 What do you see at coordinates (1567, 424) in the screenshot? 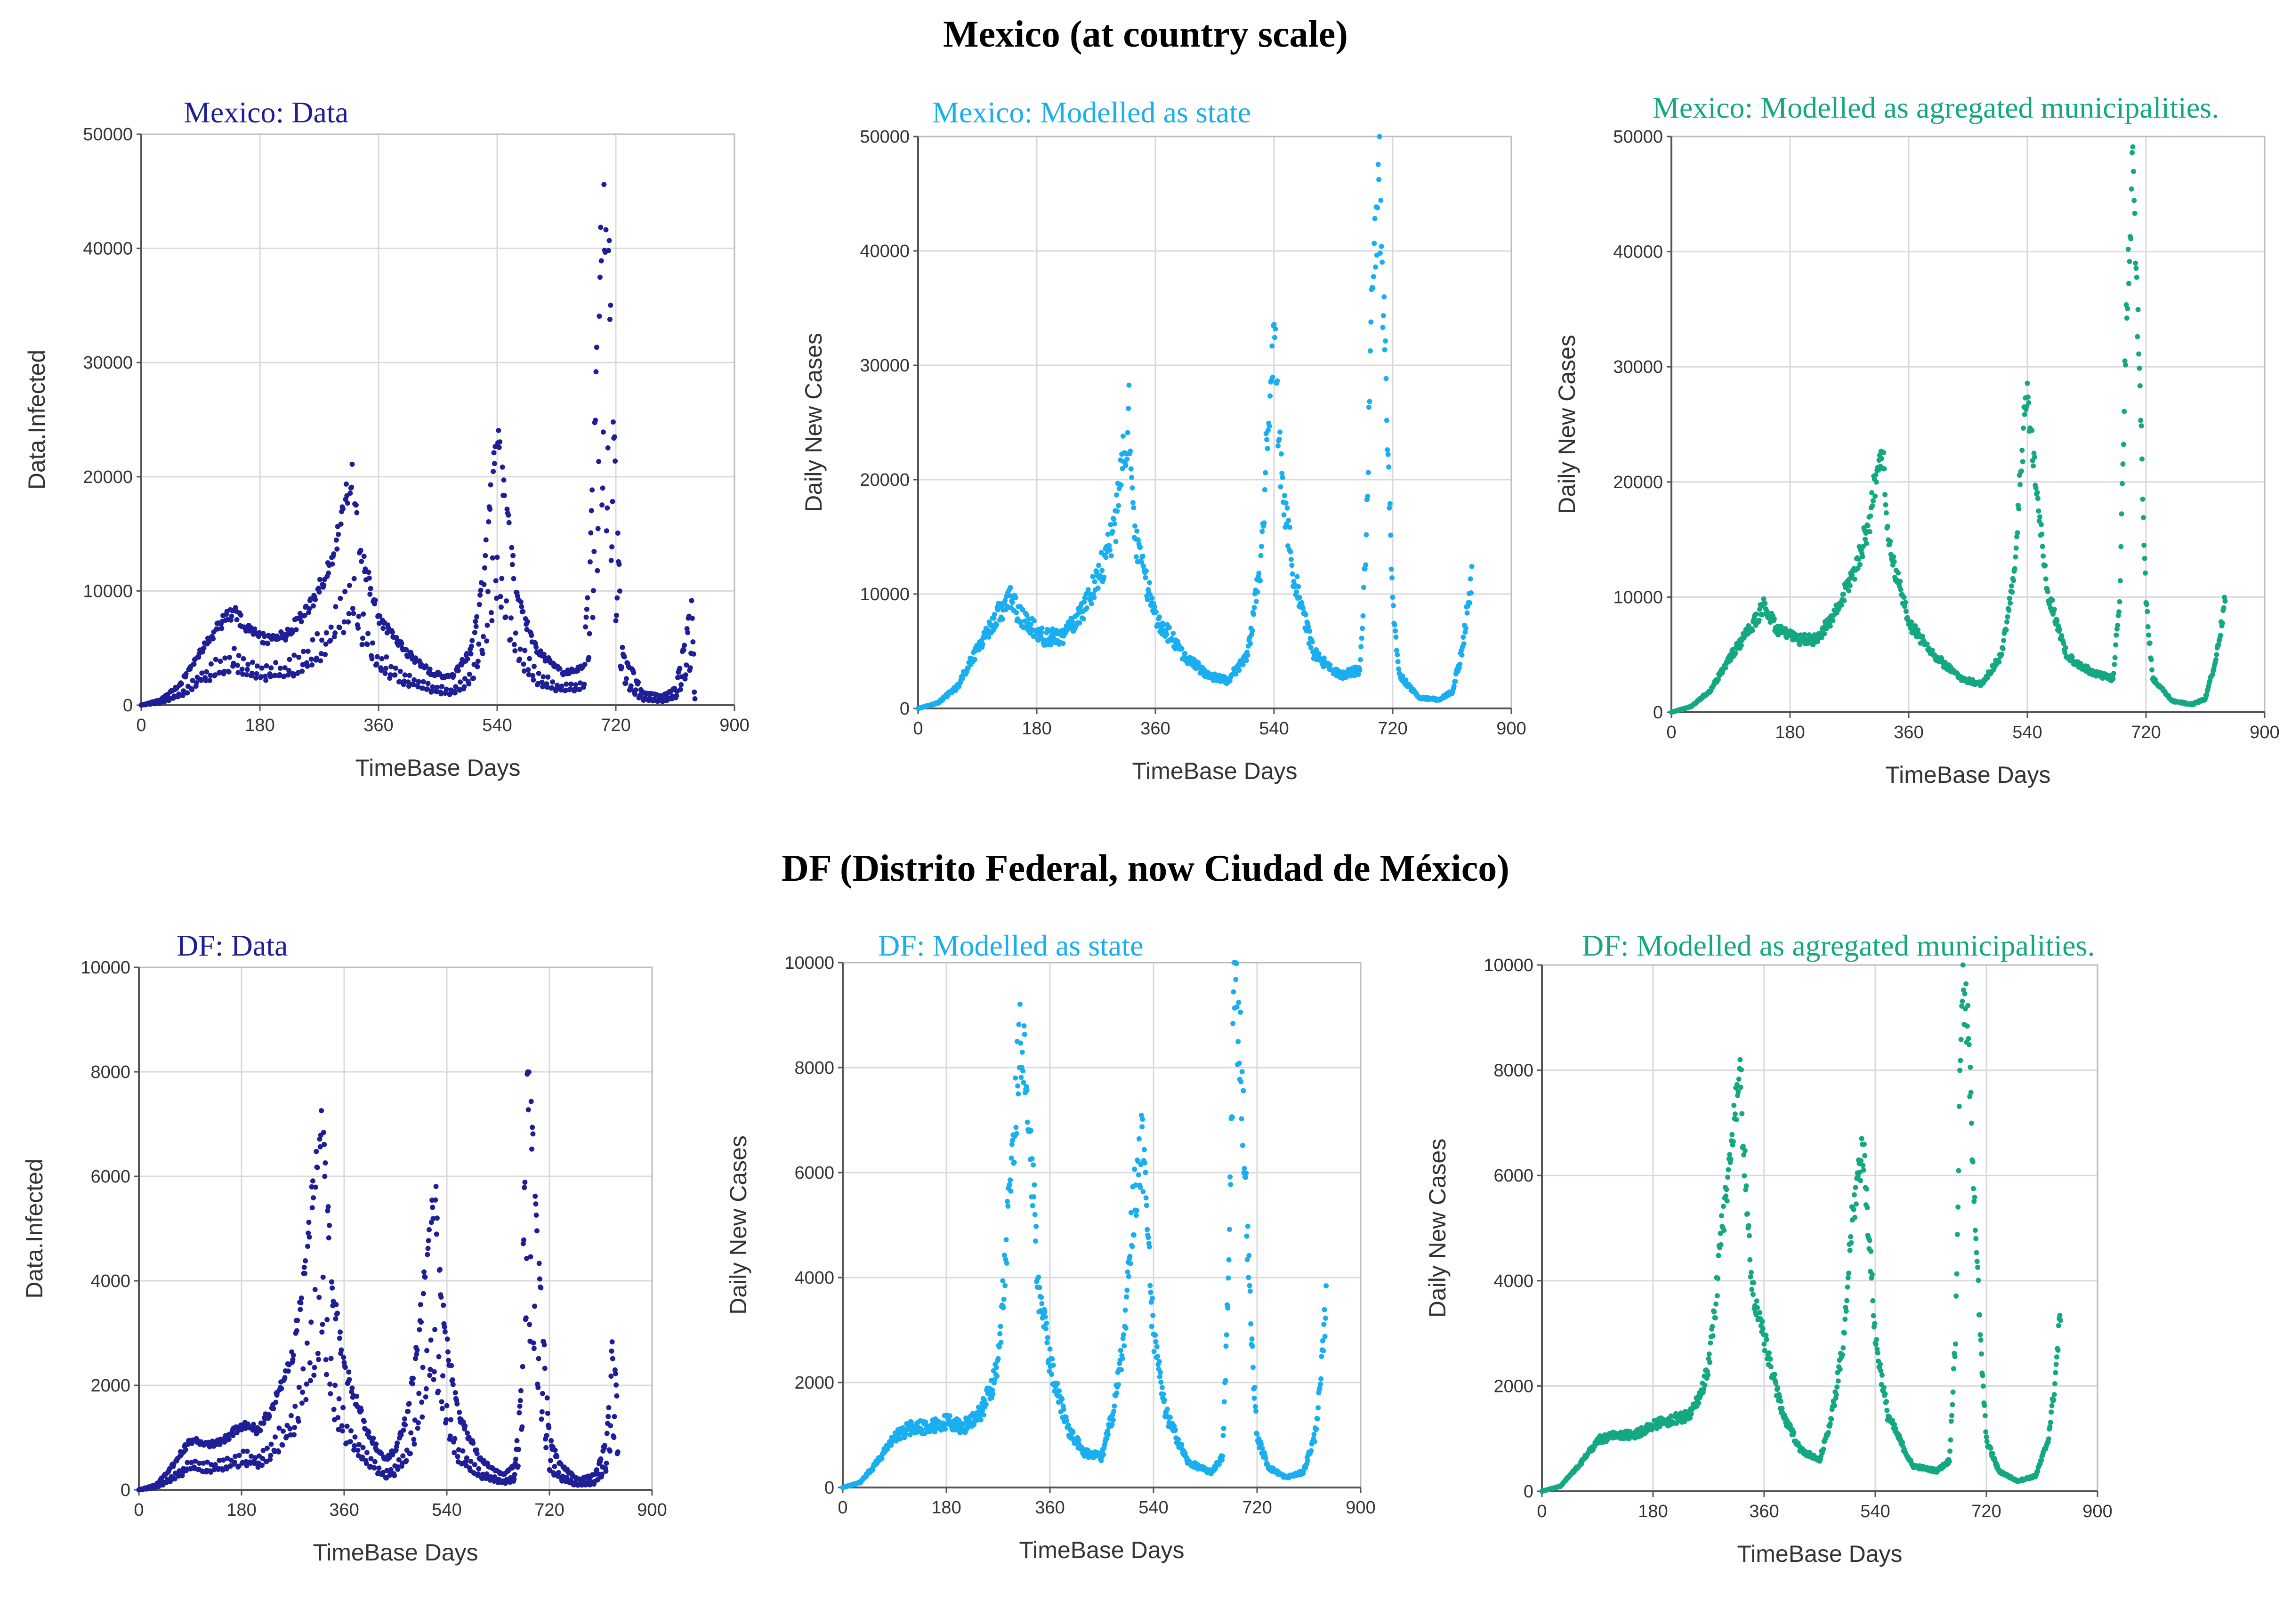
I see `y-axis-label: Daily New Cases` at bounding box center [1567, 424].